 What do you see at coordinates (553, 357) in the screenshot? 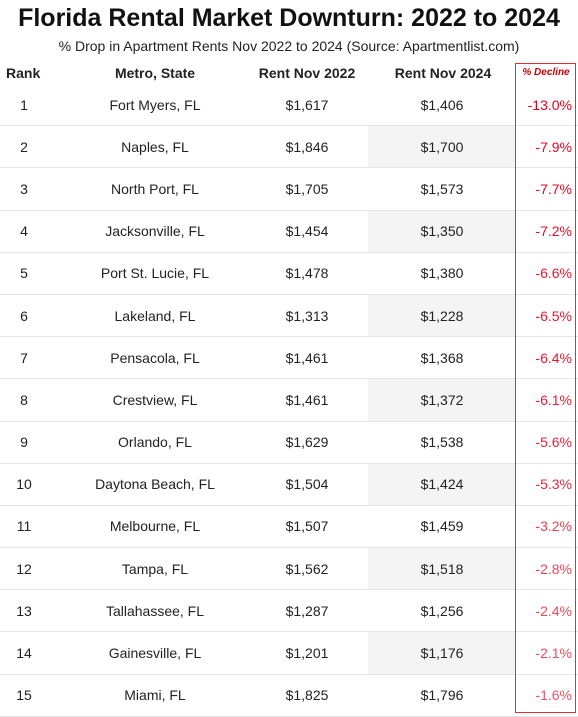
I see `row-decline: -6.4%` at bounding box center [553, 357].